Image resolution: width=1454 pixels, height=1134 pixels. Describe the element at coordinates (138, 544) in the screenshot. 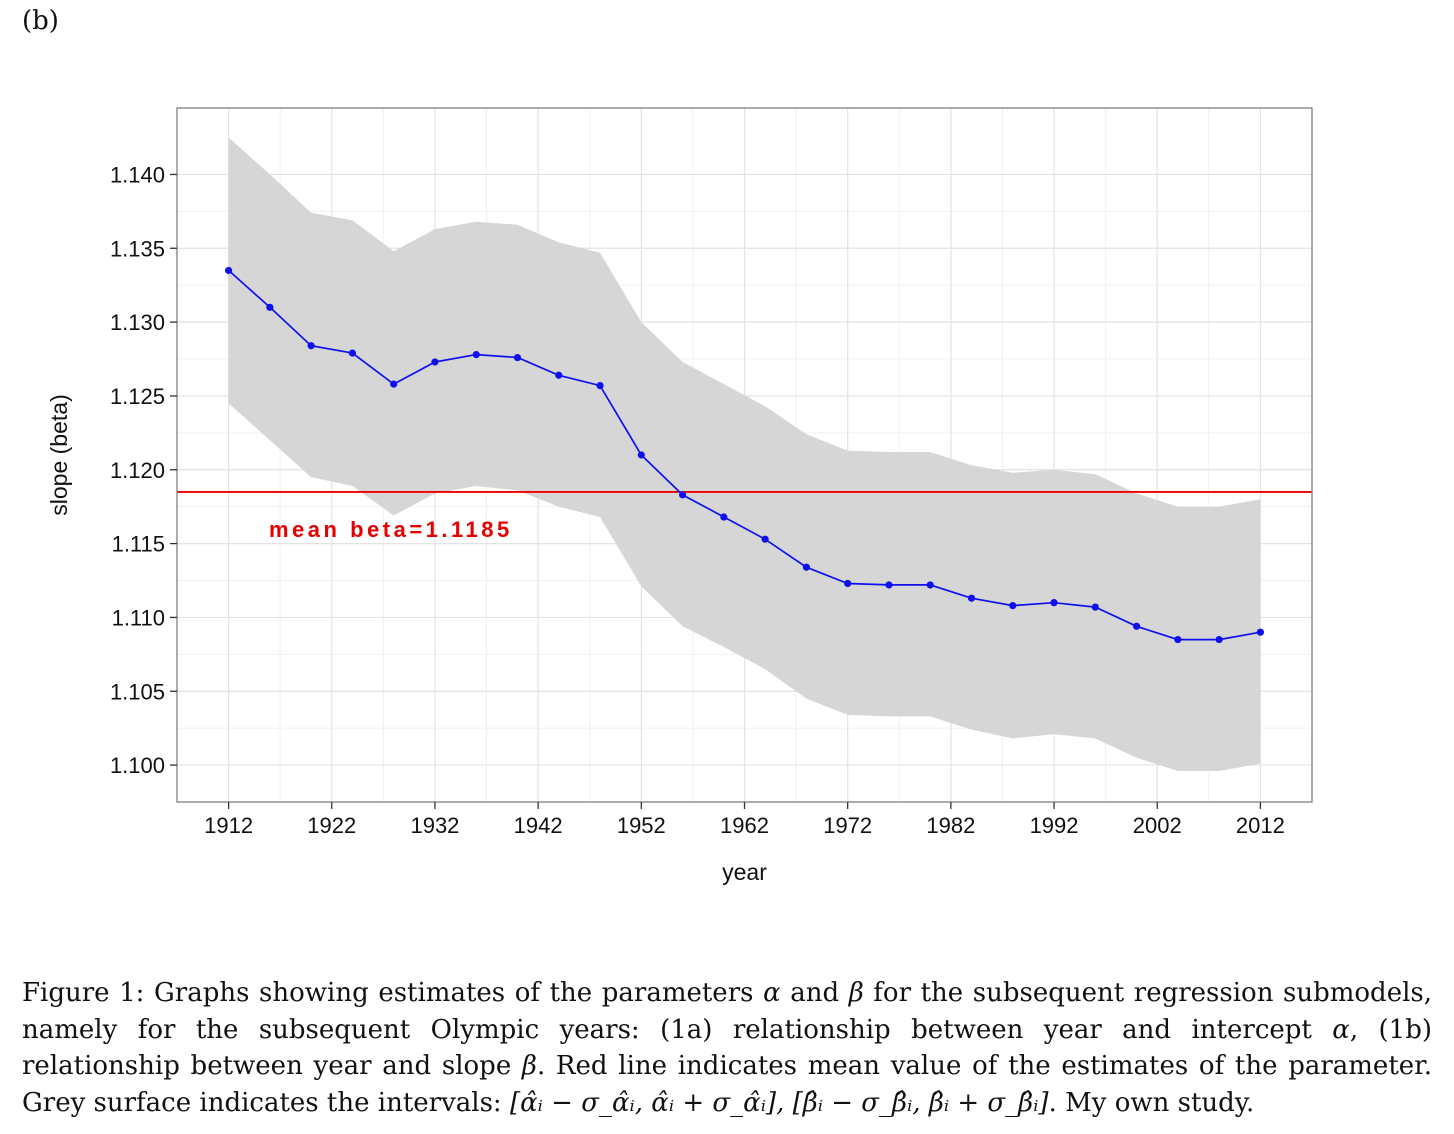

I see `y-tick-label: 1.115` at that location.